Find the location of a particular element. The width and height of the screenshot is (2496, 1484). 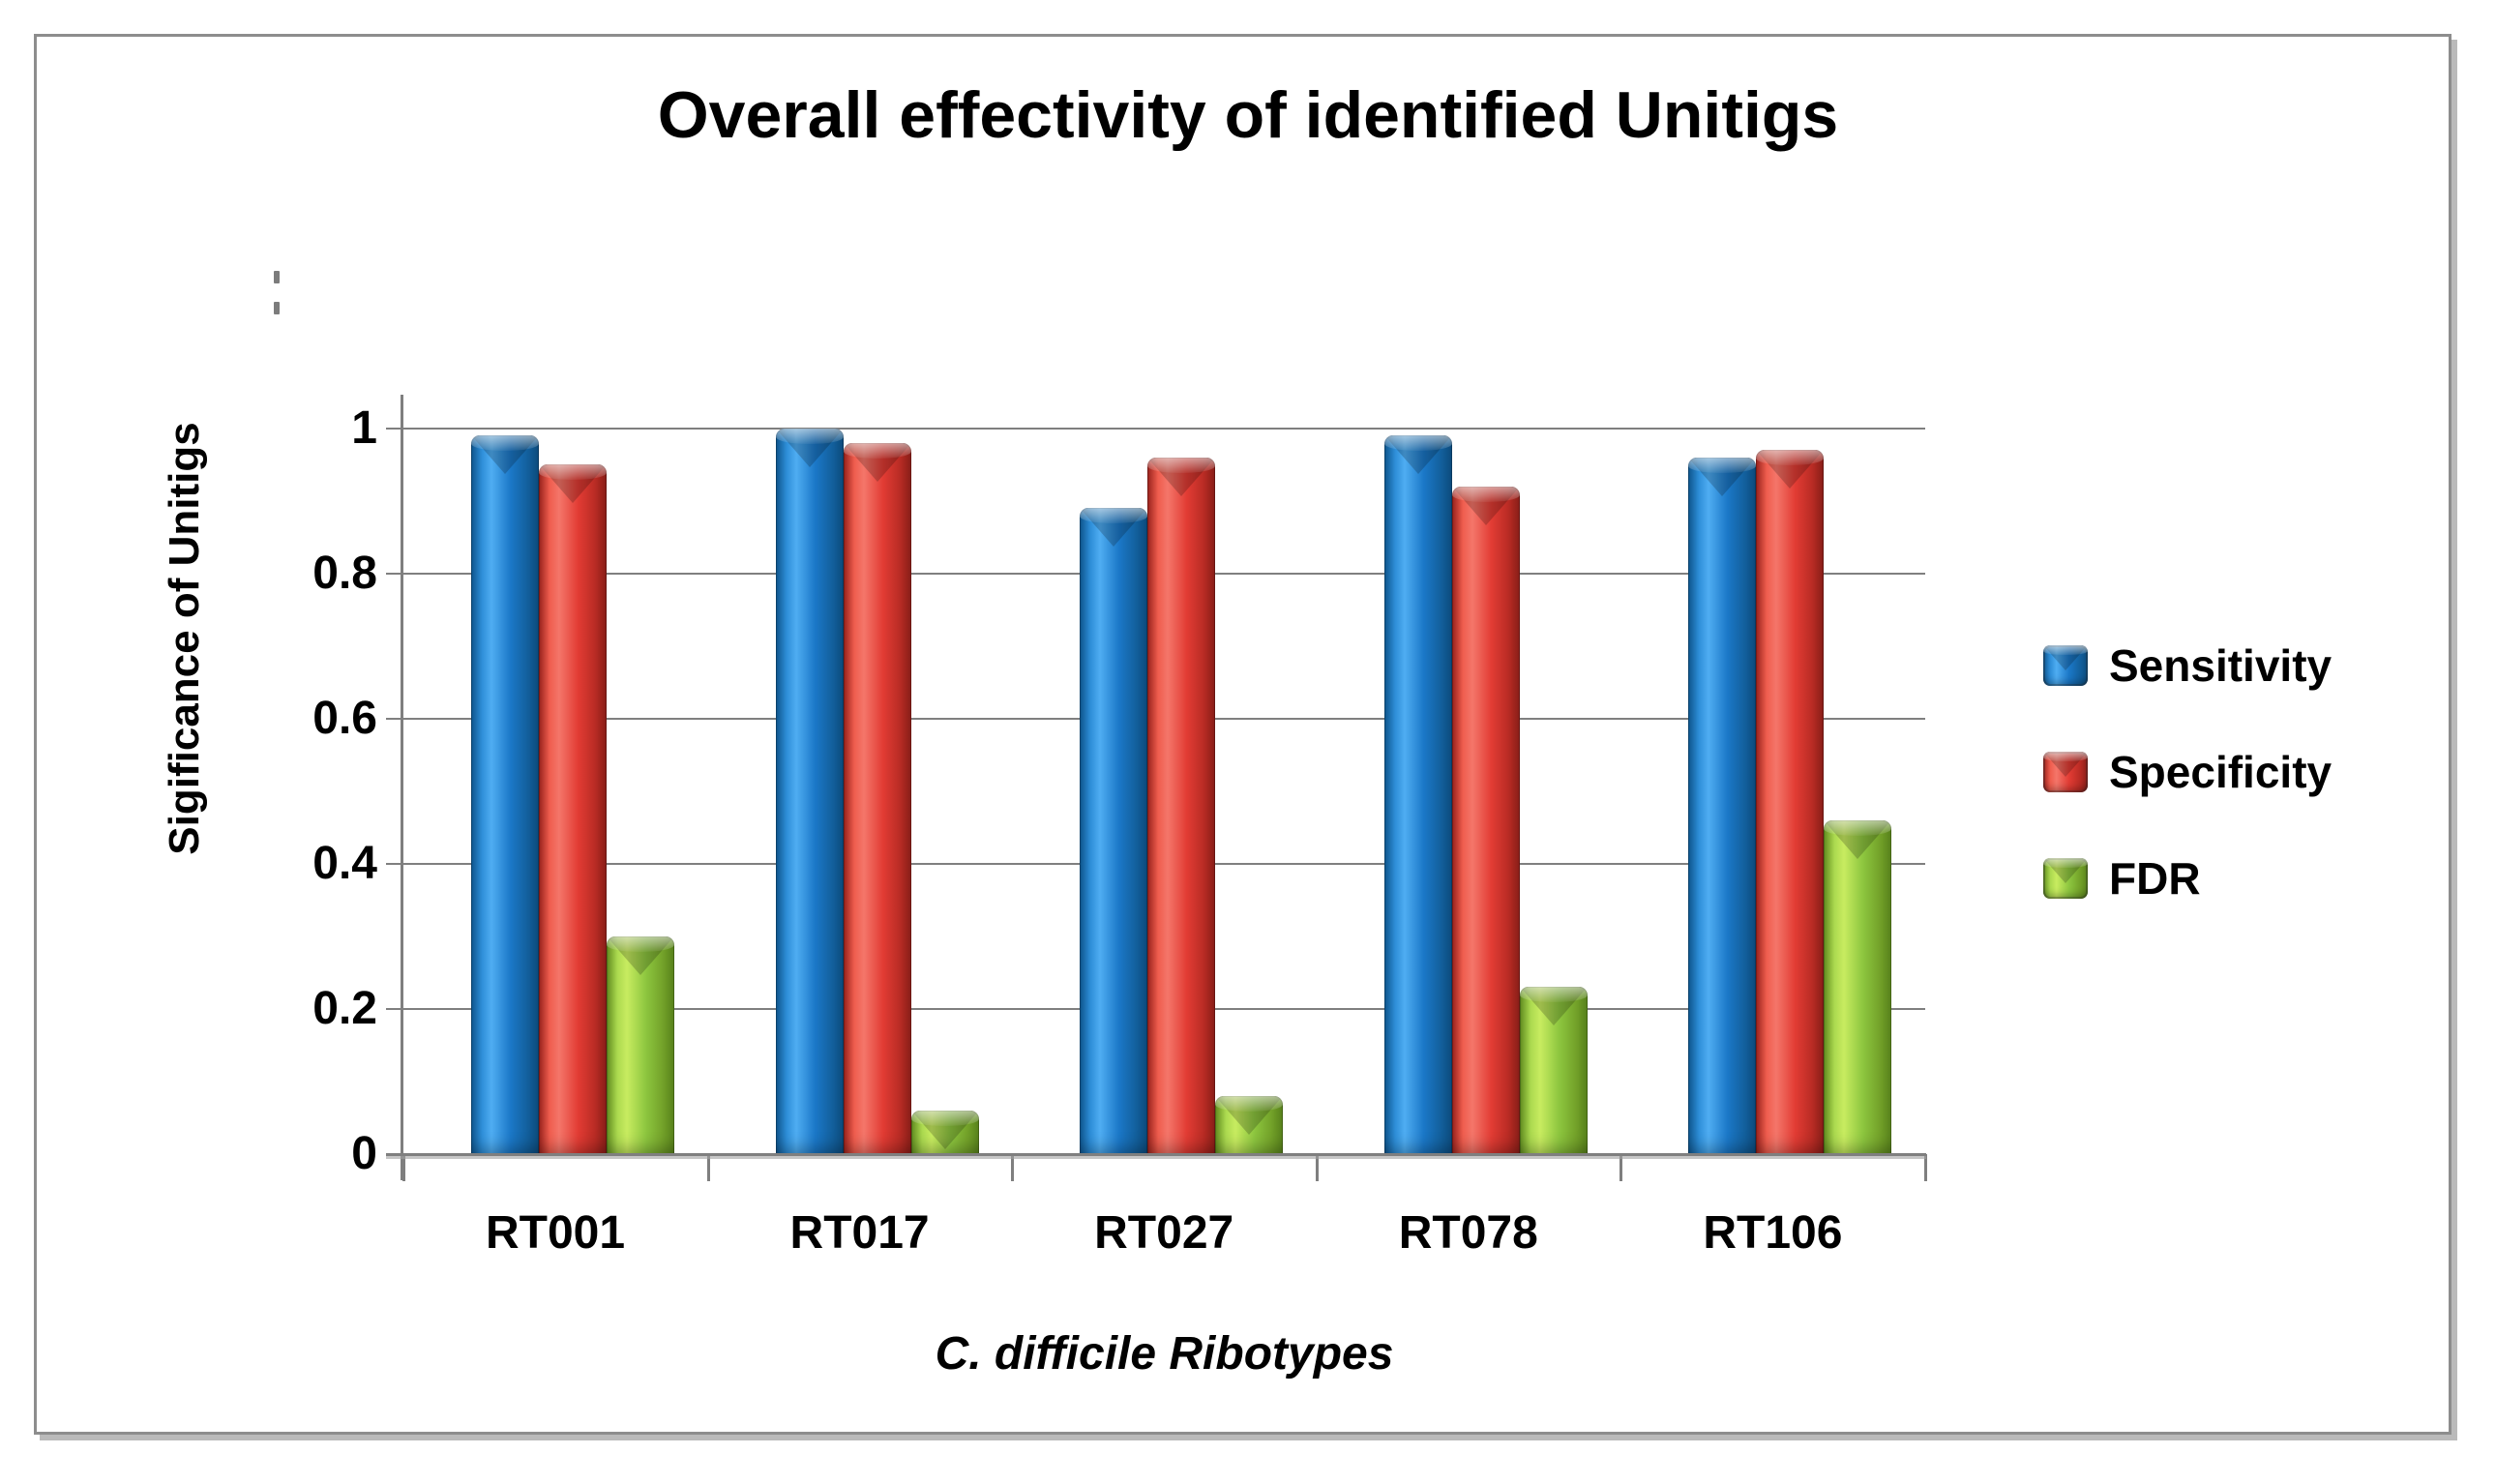

y-tick-label: 0.4 is located at coordinates (345, 863).